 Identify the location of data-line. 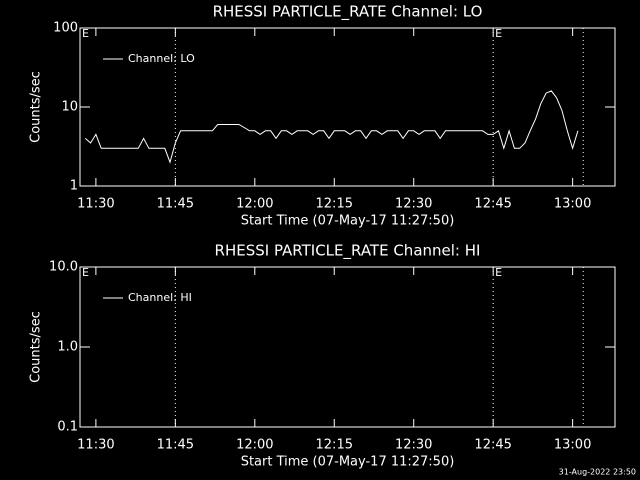
(331, 127).